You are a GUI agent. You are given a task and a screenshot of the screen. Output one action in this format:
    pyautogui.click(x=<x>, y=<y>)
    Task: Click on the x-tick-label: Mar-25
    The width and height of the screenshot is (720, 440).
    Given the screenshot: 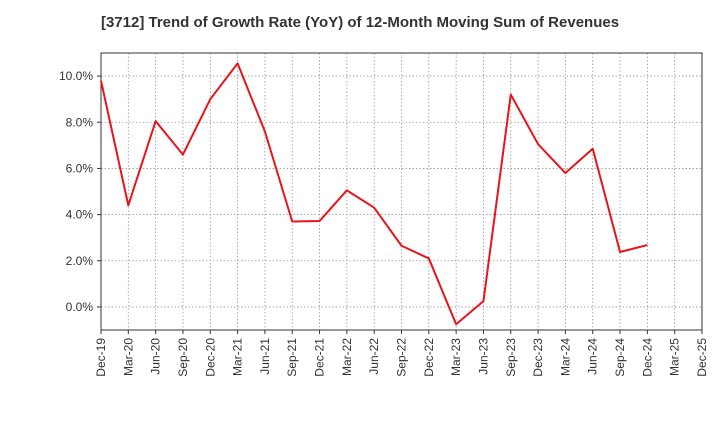 What is the action you would take?
    pyautogui.click(x=675, y=357)
    